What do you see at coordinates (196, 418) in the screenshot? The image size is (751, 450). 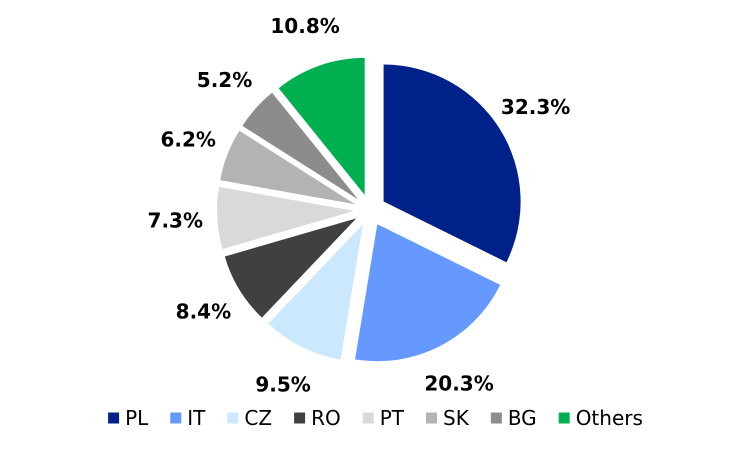 I see `legend-label-it: IT` at bounding box center [196, 418].